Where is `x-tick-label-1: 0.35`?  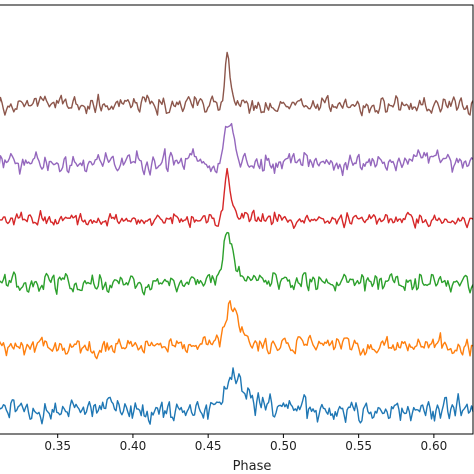 x-tick-label-1: 0.35 is located at coordinates (57, 446).